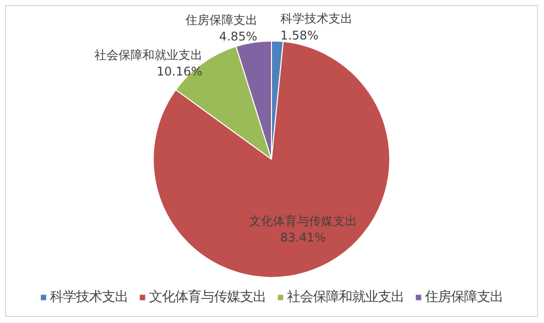 This screenshot has width=544, height=323. I want to click on legend-label: 科学技术支出, so click(89, 297).